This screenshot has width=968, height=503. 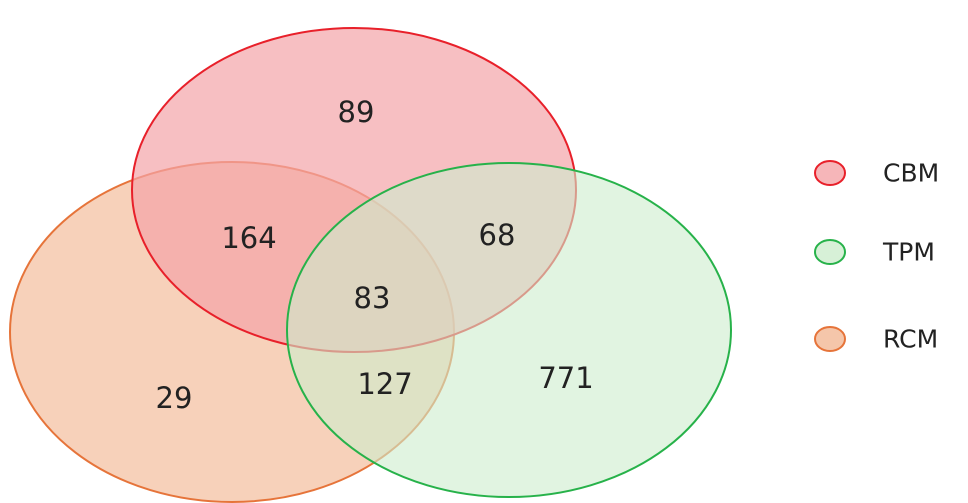 What do you see at coordinates (910, 339) in the screenshot?
I see `rcm-legend-label: RCM` at bounding box center [910, 339].